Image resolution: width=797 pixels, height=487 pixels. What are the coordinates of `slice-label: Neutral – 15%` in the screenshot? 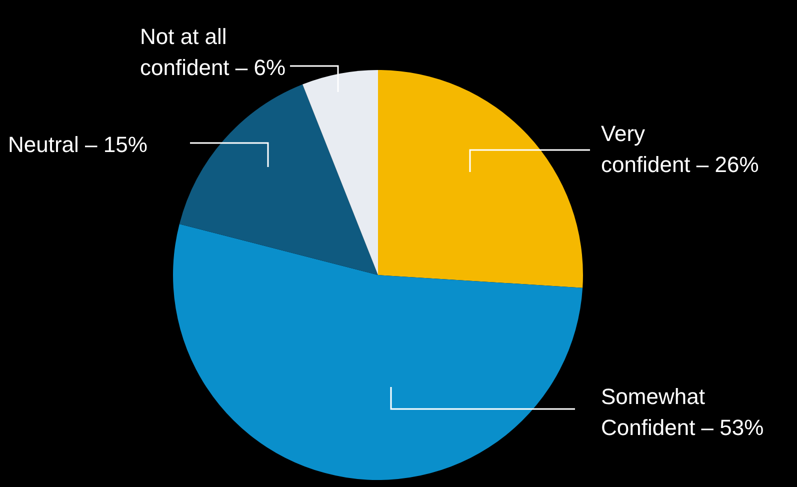 It's located at (78, 144).